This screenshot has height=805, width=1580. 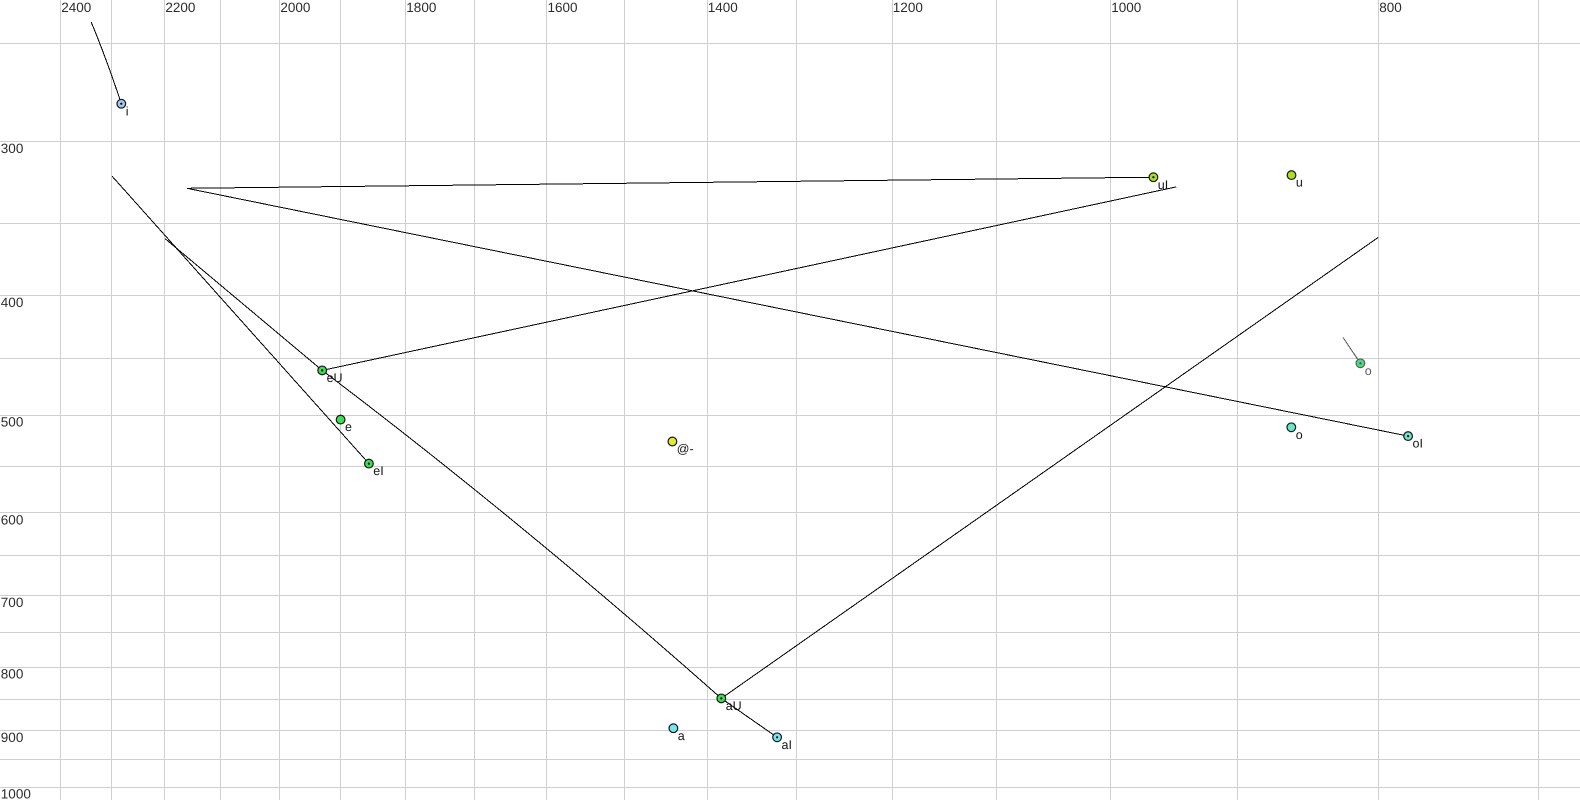 I want to click on svg-text: 400, so click(x=12, y=302).